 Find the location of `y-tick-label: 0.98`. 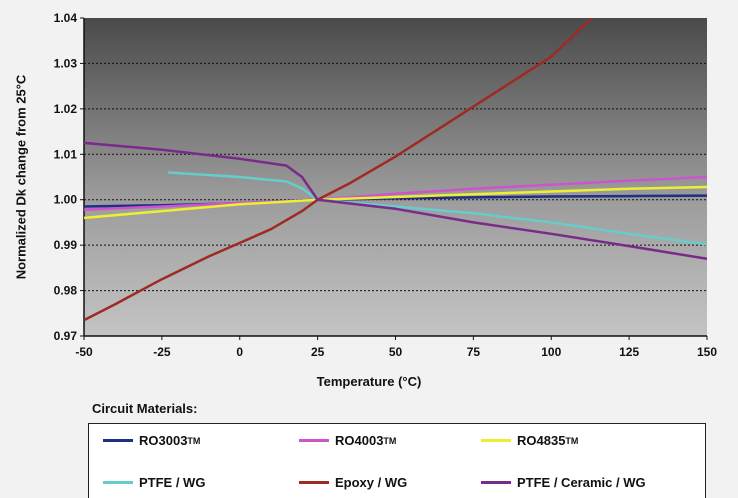

y-tick-label: 0.98 is located at coordinates (66, 291).